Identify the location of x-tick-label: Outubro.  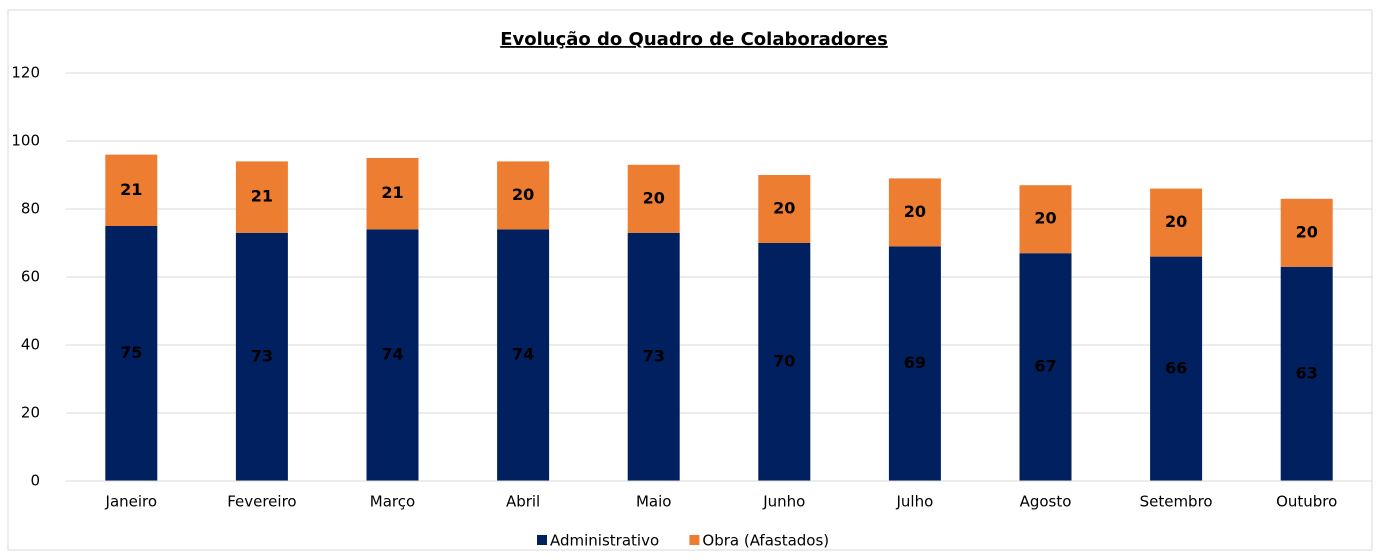
(1306, 502).